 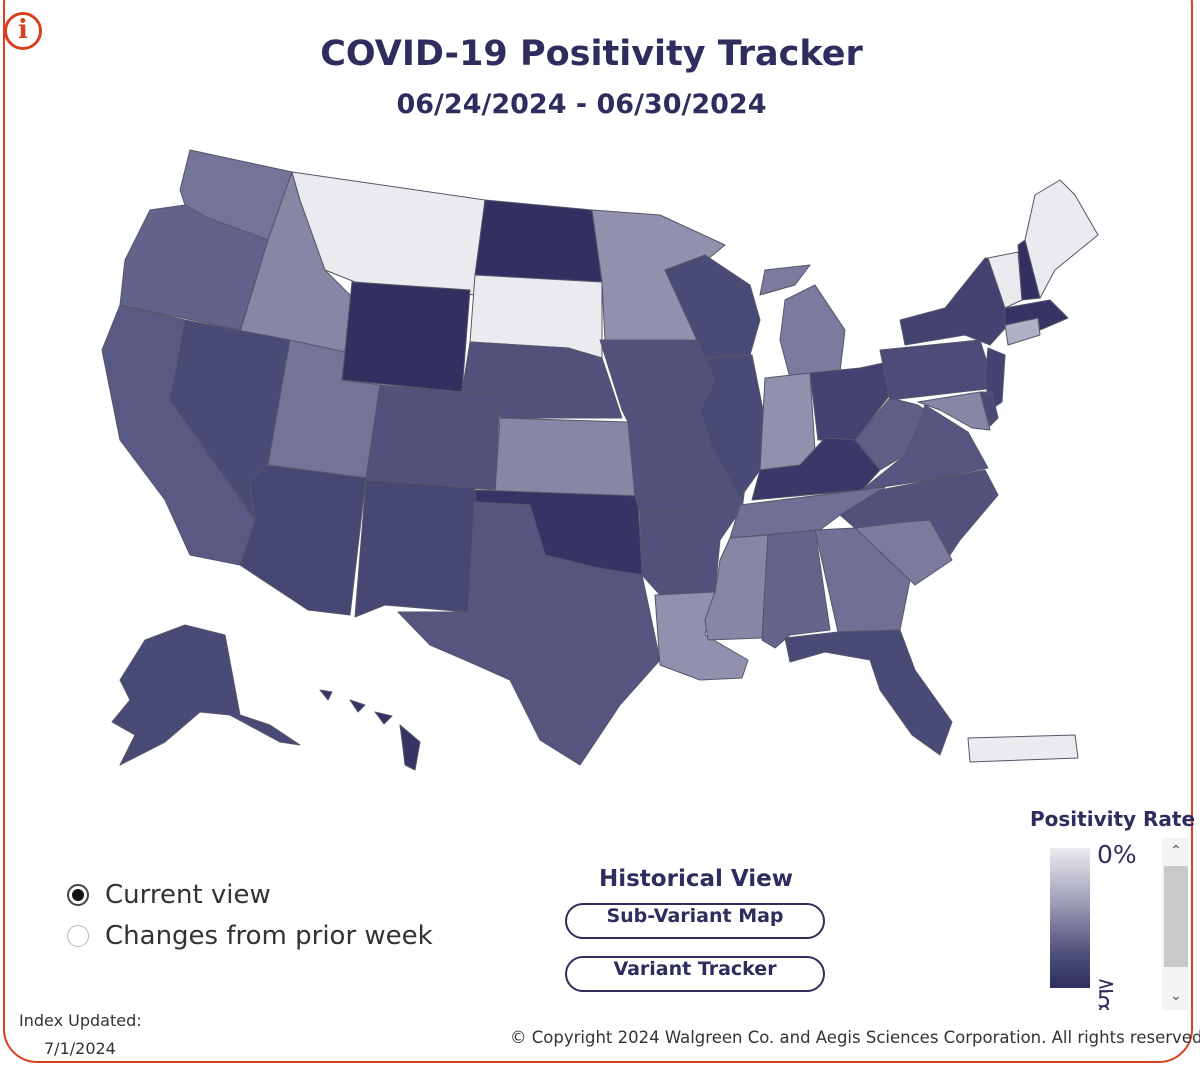 What do you see at coordinates (919, 512) in the screenshot?
I see `state-NC` at bounding box center [919, 512].